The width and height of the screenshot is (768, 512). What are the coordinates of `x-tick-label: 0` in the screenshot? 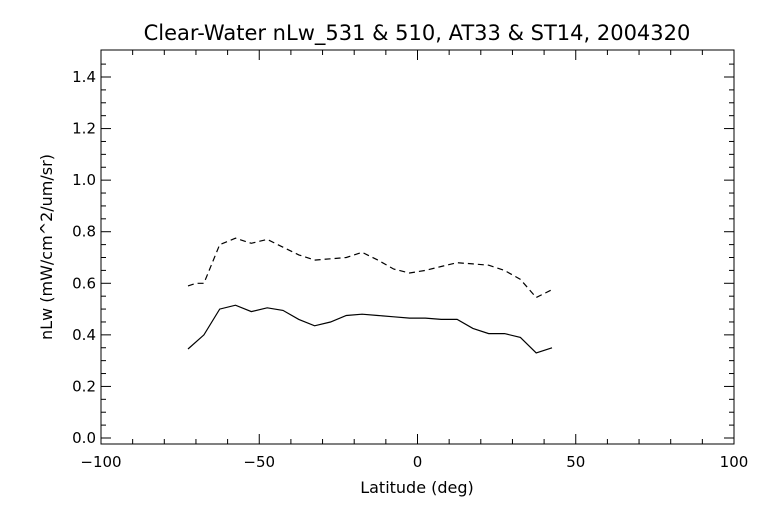 It's located at (418, 462).